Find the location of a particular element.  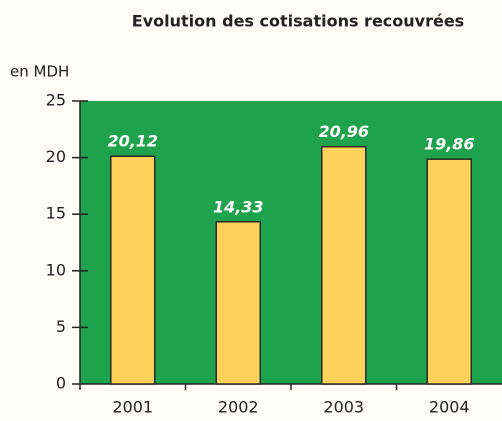

data-label: 20,96 is located at coordinates (343, 131).